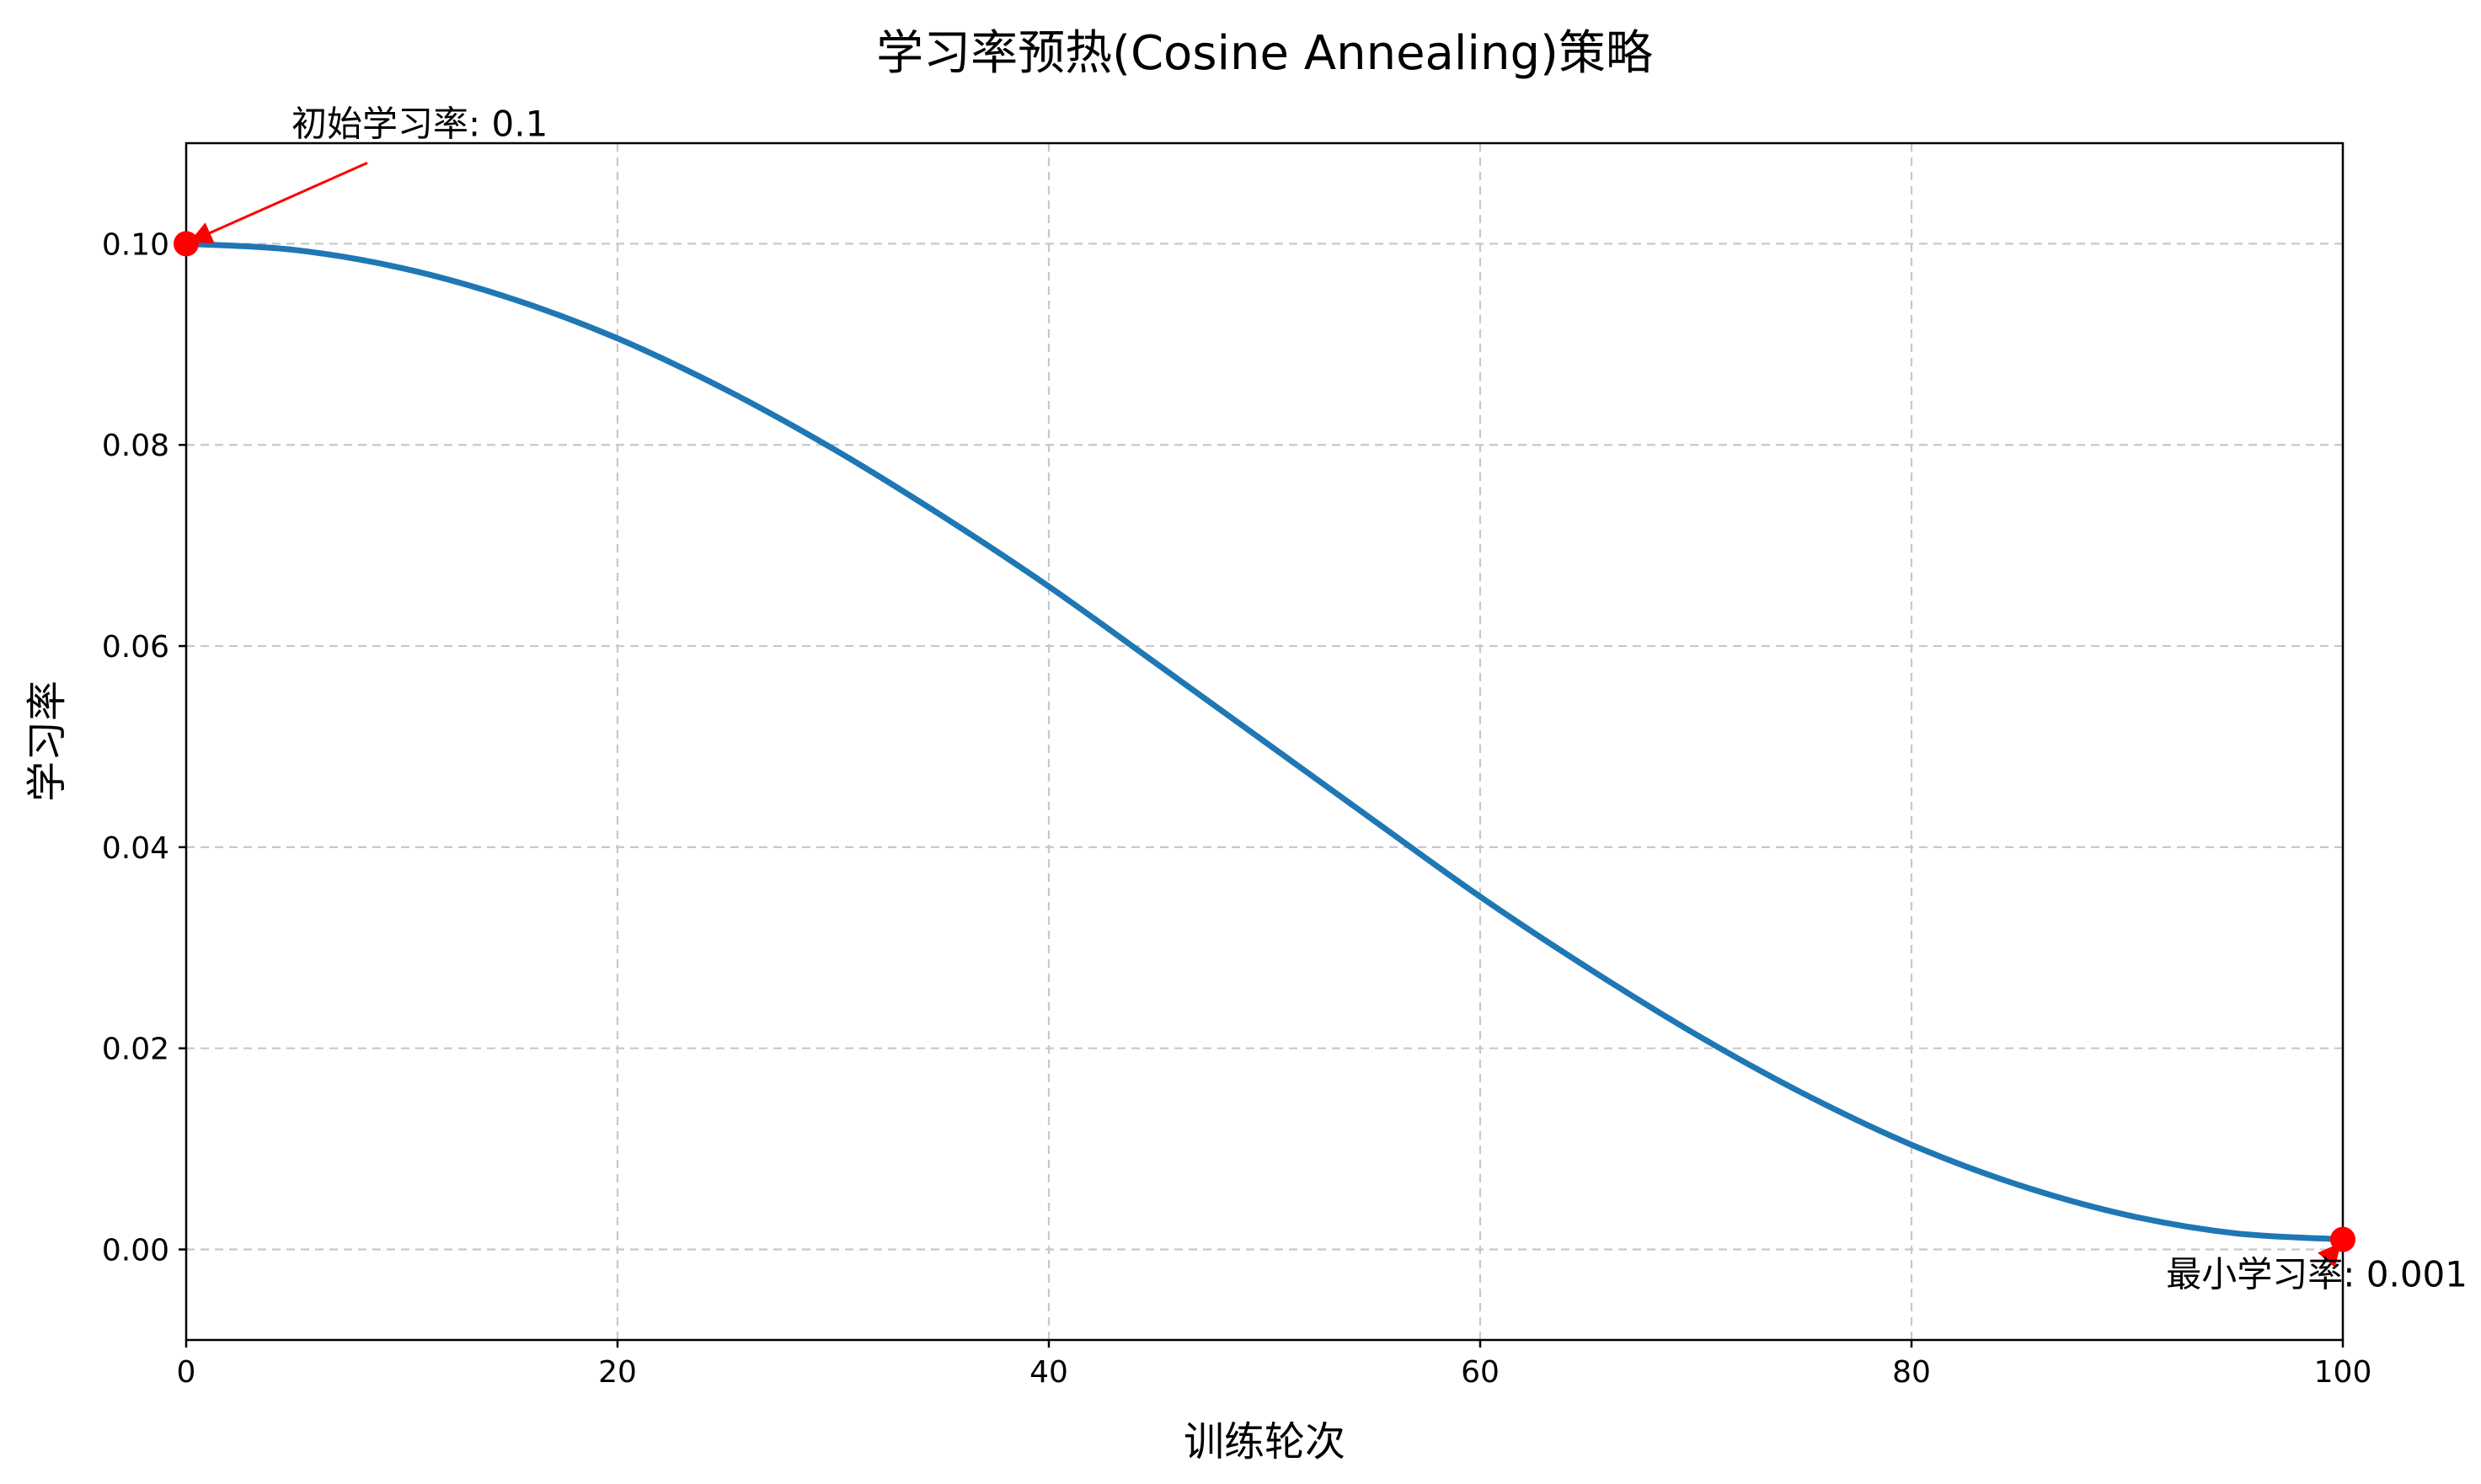 The height and width of the screenshot is (1484, 2481). Describe the element at coordinates (1264, 1442) in the screenshot. I see `x-axis-label: 训练轮次` at that location.